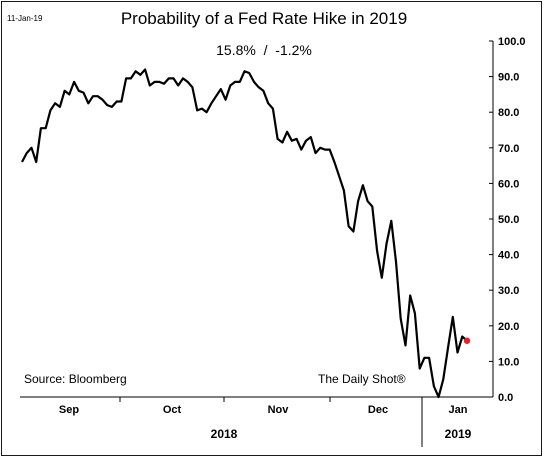 Image resolution: width=545 pixels, height=460 pixels. I want to click on last-point-marker, so click(467, 340).